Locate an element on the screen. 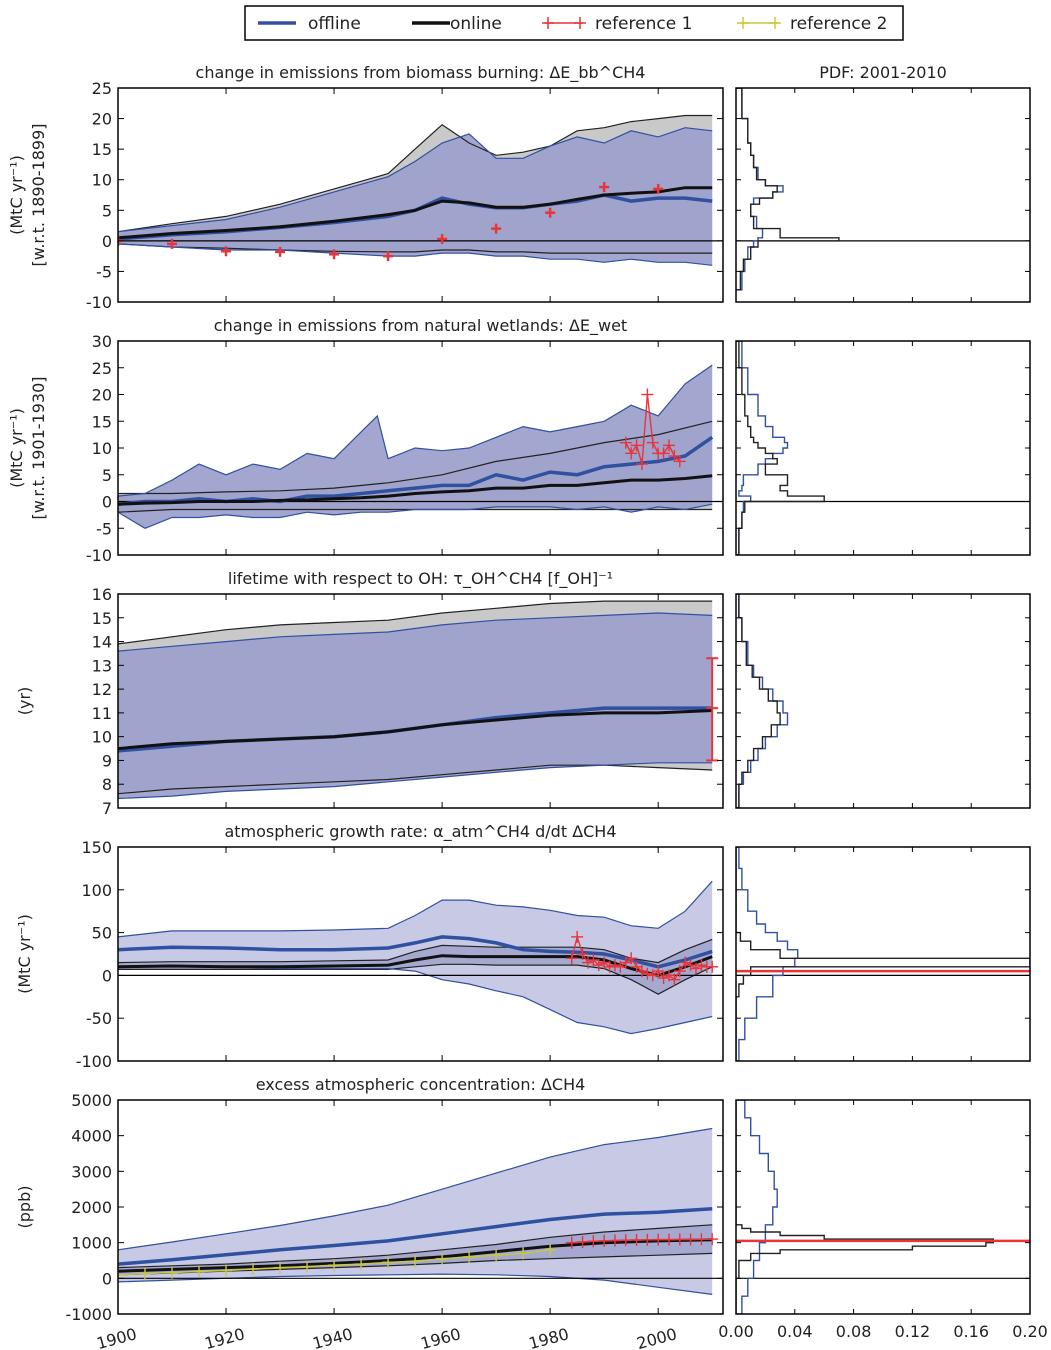 This screenshot has width=1051, height=1350. panel-2-plot is located at coordinates (418, 700).